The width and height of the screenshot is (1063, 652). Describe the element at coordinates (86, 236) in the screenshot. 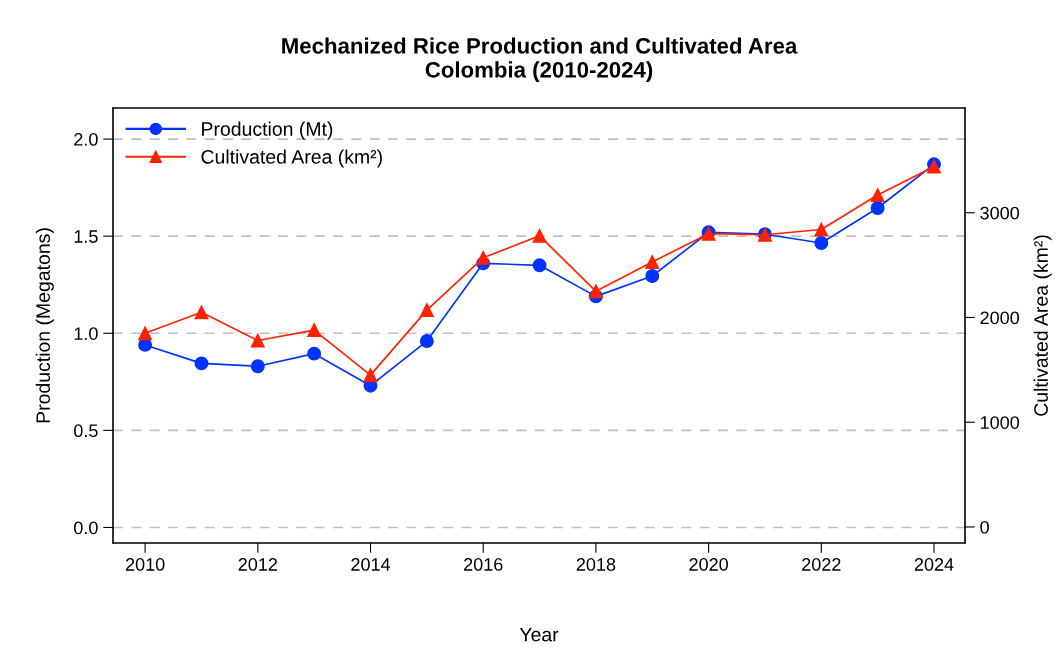

I see `y-tick-label: 1.5` at that location.